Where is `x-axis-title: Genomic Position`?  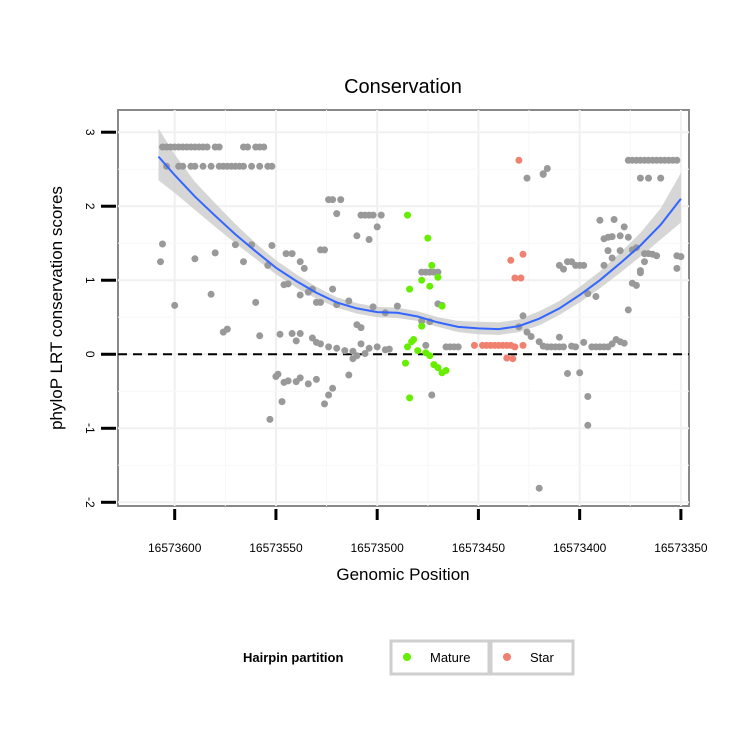 x-axis-title: Genomic Position is located at coordinates (402, 574).